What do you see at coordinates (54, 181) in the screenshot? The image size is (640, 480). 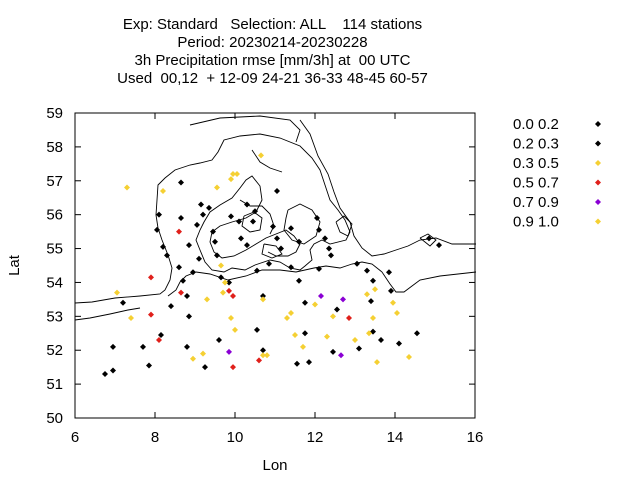 I see `y-tick-label: 57` at bounding box center [54, 181].